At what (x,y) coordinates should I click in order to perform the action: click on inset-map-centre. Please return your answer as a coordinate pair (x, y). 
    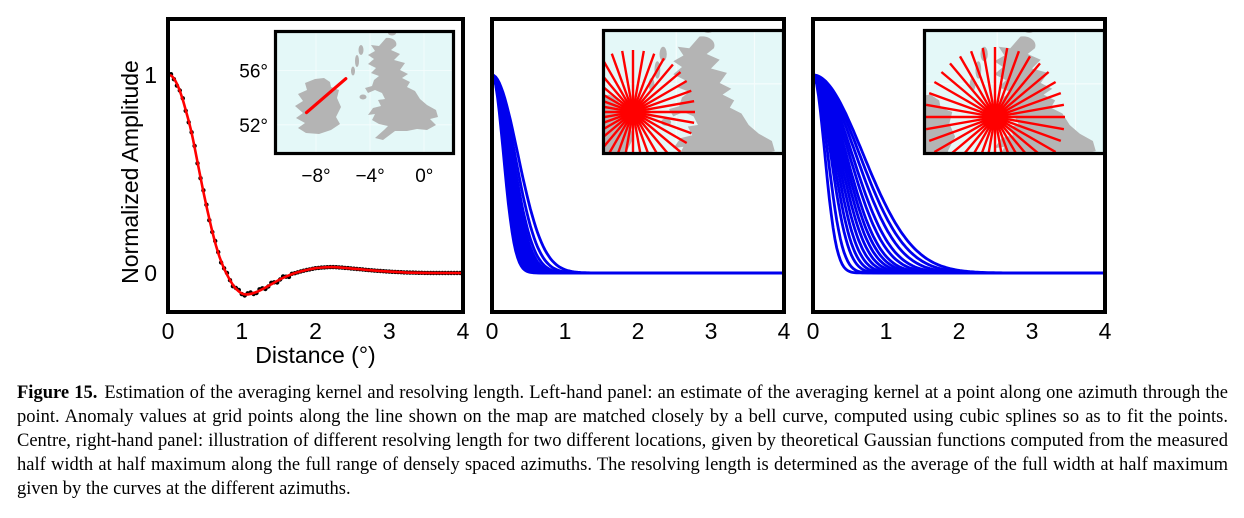
    Looking at the image, I should click on (693, 92).